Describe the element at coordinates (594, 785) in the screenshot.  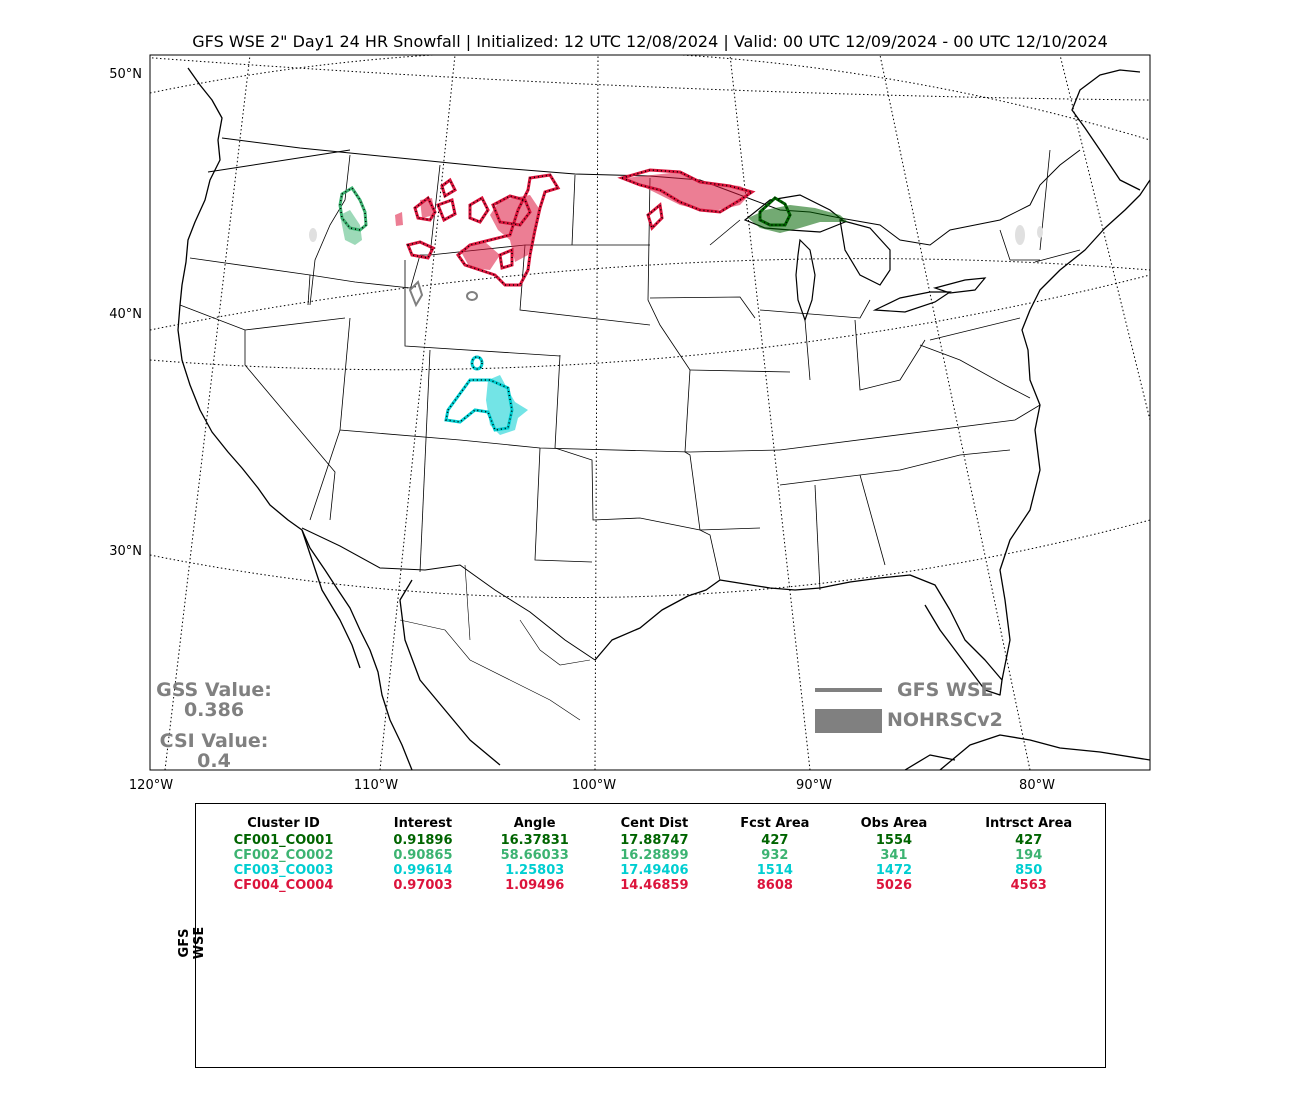
I see `lon-label-100w: 100°W` at that location.